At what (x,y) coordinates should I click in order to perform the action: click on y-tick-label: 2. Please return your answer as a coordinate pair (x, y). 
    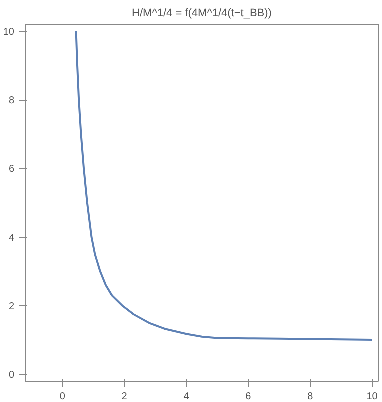
    Looking at the image, I should click on (11, 306).